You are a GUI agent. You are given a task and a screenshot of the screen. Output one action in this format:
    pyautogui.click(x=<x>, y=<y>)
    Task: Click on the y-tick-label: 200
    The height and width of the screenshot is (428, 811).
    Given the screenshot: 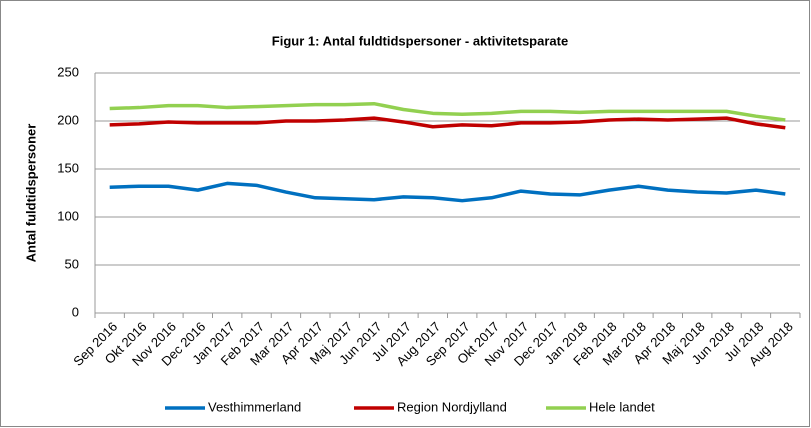 What is the action you would take?
    pyautogui.click(x=68, y=119)
    